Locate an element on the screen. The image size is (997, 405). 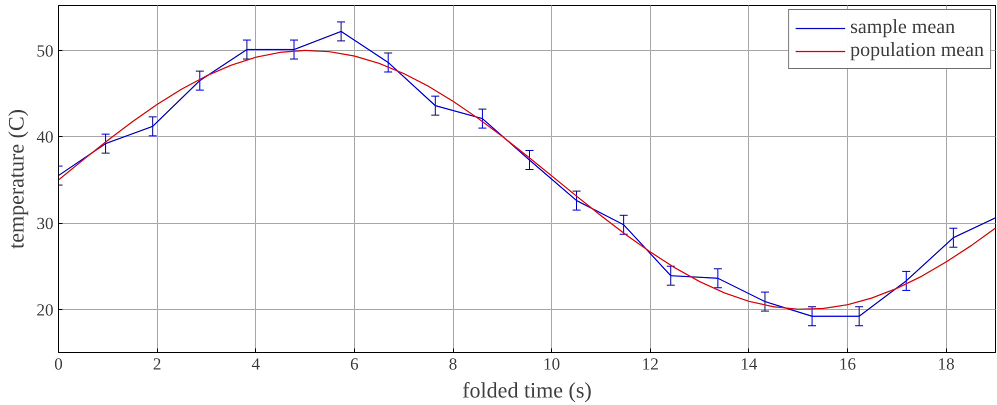
y-tick-label: 30 is located at coordinates (45, 224).